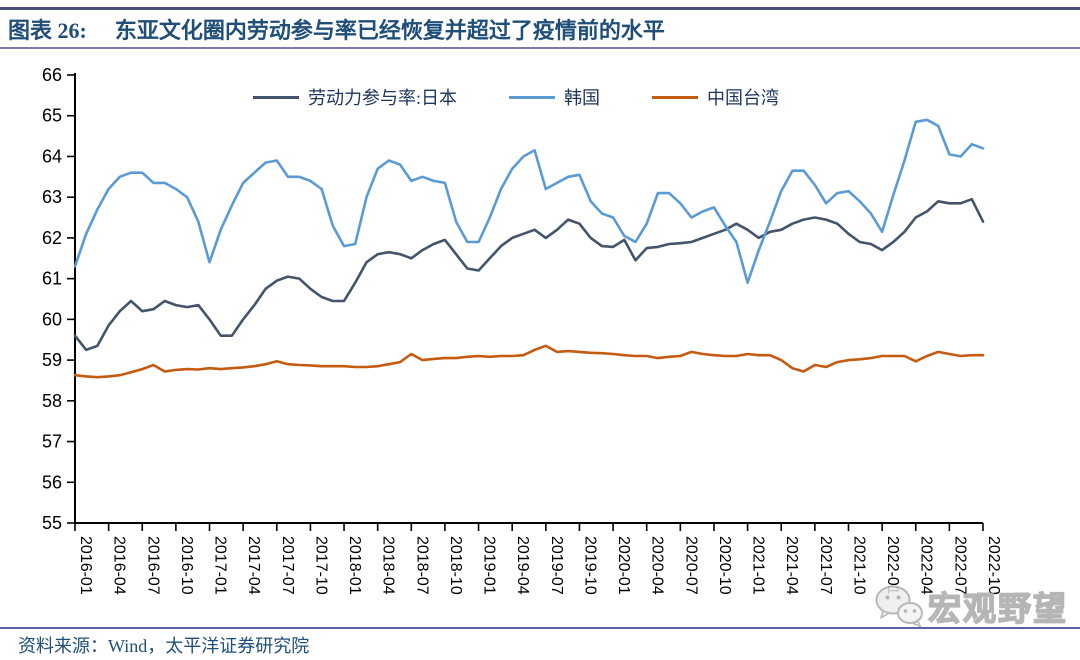 The width and height of the screenshot is (1080, 660). Describe the element at coordinates (758, 565) in the screenshot. I see `x-tick-label: 2021-01` at that location.